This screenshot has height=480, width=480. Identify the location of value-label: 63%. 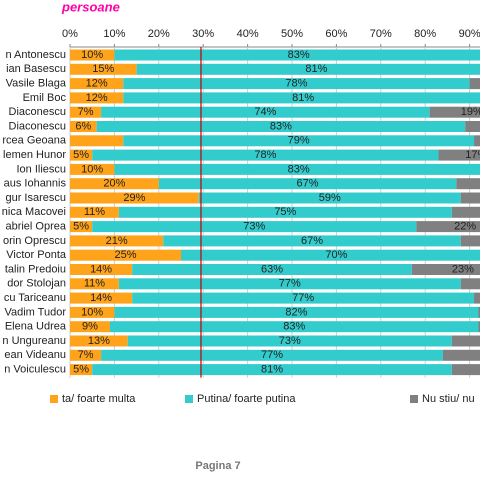
(272, 269).